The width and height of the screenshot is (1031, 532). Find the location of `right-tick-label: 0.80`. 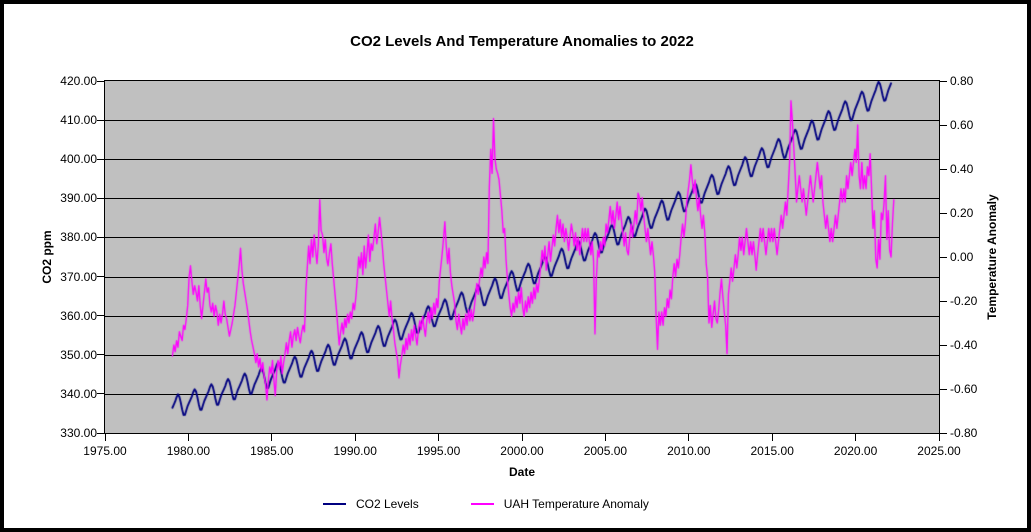

right-tick-label: 0.80 is located at coordinates (962, 81).